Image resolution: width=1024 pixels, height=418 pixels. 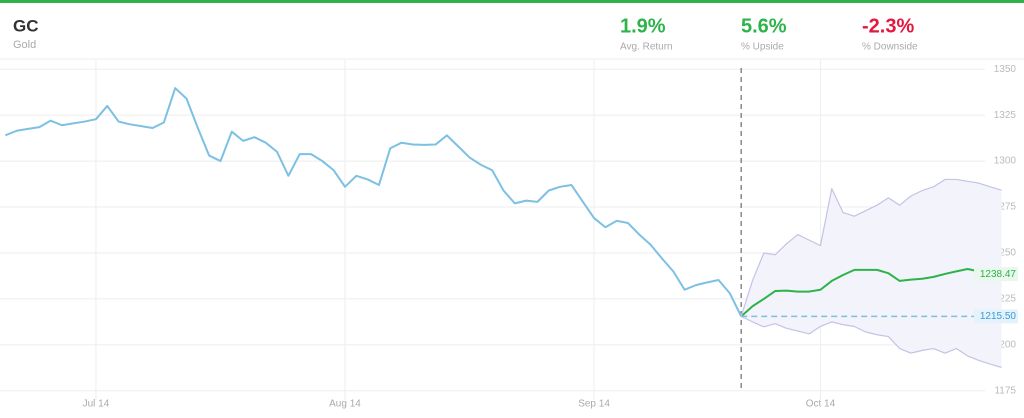 I want to click on x-tick-label: Aug 14, so click(x=345, y=404).